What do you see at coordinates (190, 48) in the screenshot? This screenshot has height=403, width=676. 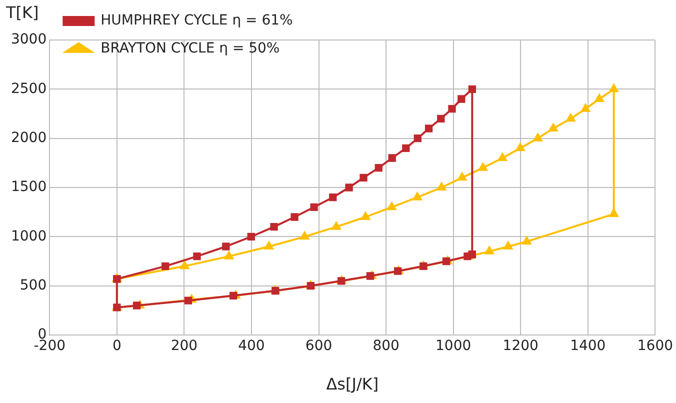 I see `legend-label: BRAYTON CYCLE η = 50%` at bounding box center [190, 48].